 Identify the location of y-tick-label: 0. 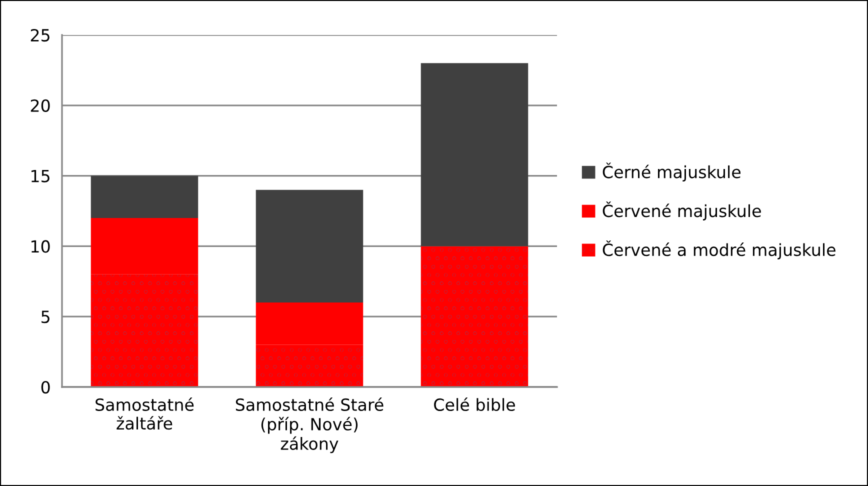
(45, 387).